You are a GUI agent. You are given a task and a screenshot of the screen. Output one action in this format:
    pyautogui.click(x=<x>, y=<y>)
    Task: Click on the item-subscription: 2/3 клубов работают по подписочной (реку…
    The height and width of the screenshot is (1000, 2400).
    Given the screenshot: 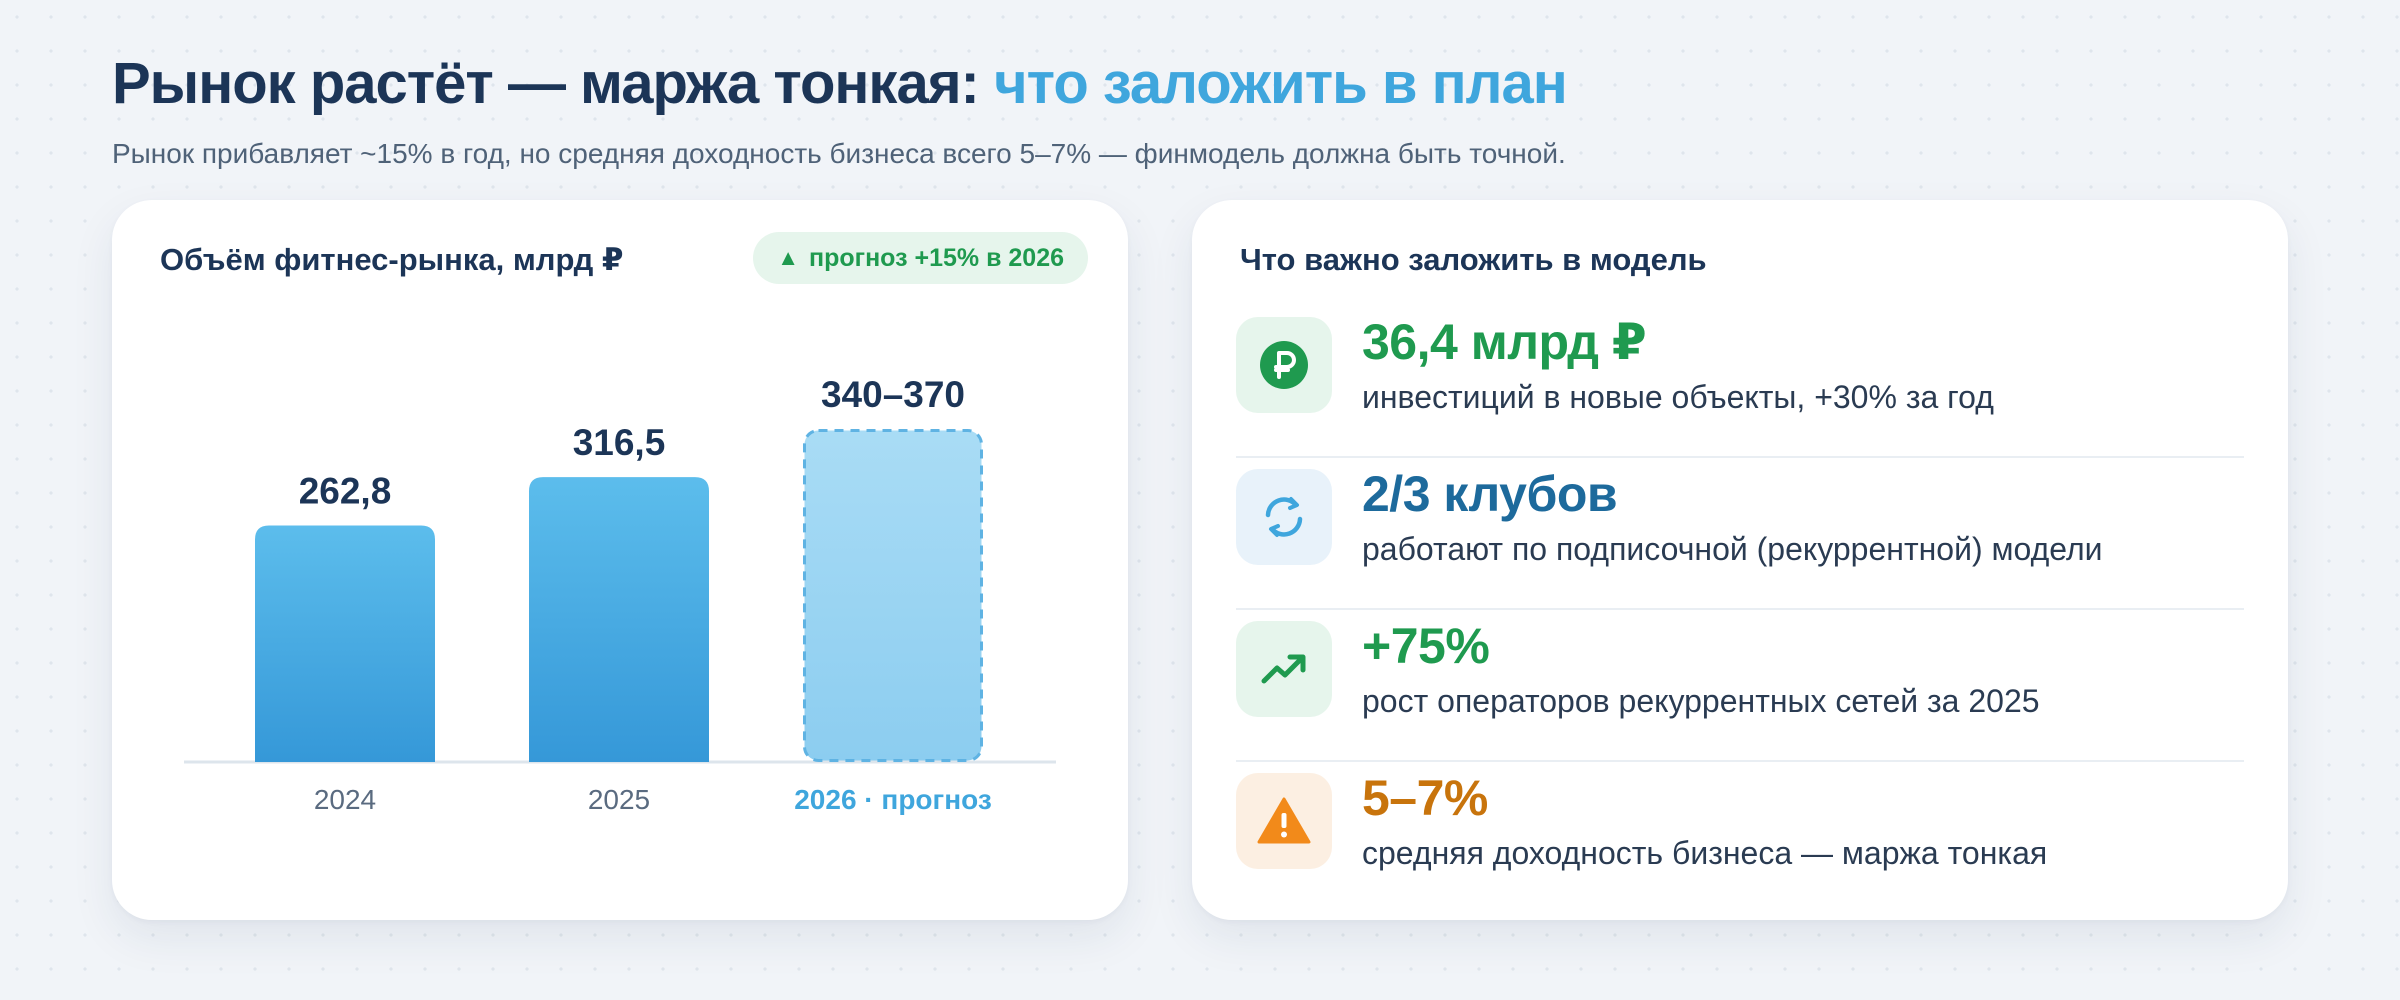 What is the action you would take?
    pyautogui.click(x=1740, y=533)
    